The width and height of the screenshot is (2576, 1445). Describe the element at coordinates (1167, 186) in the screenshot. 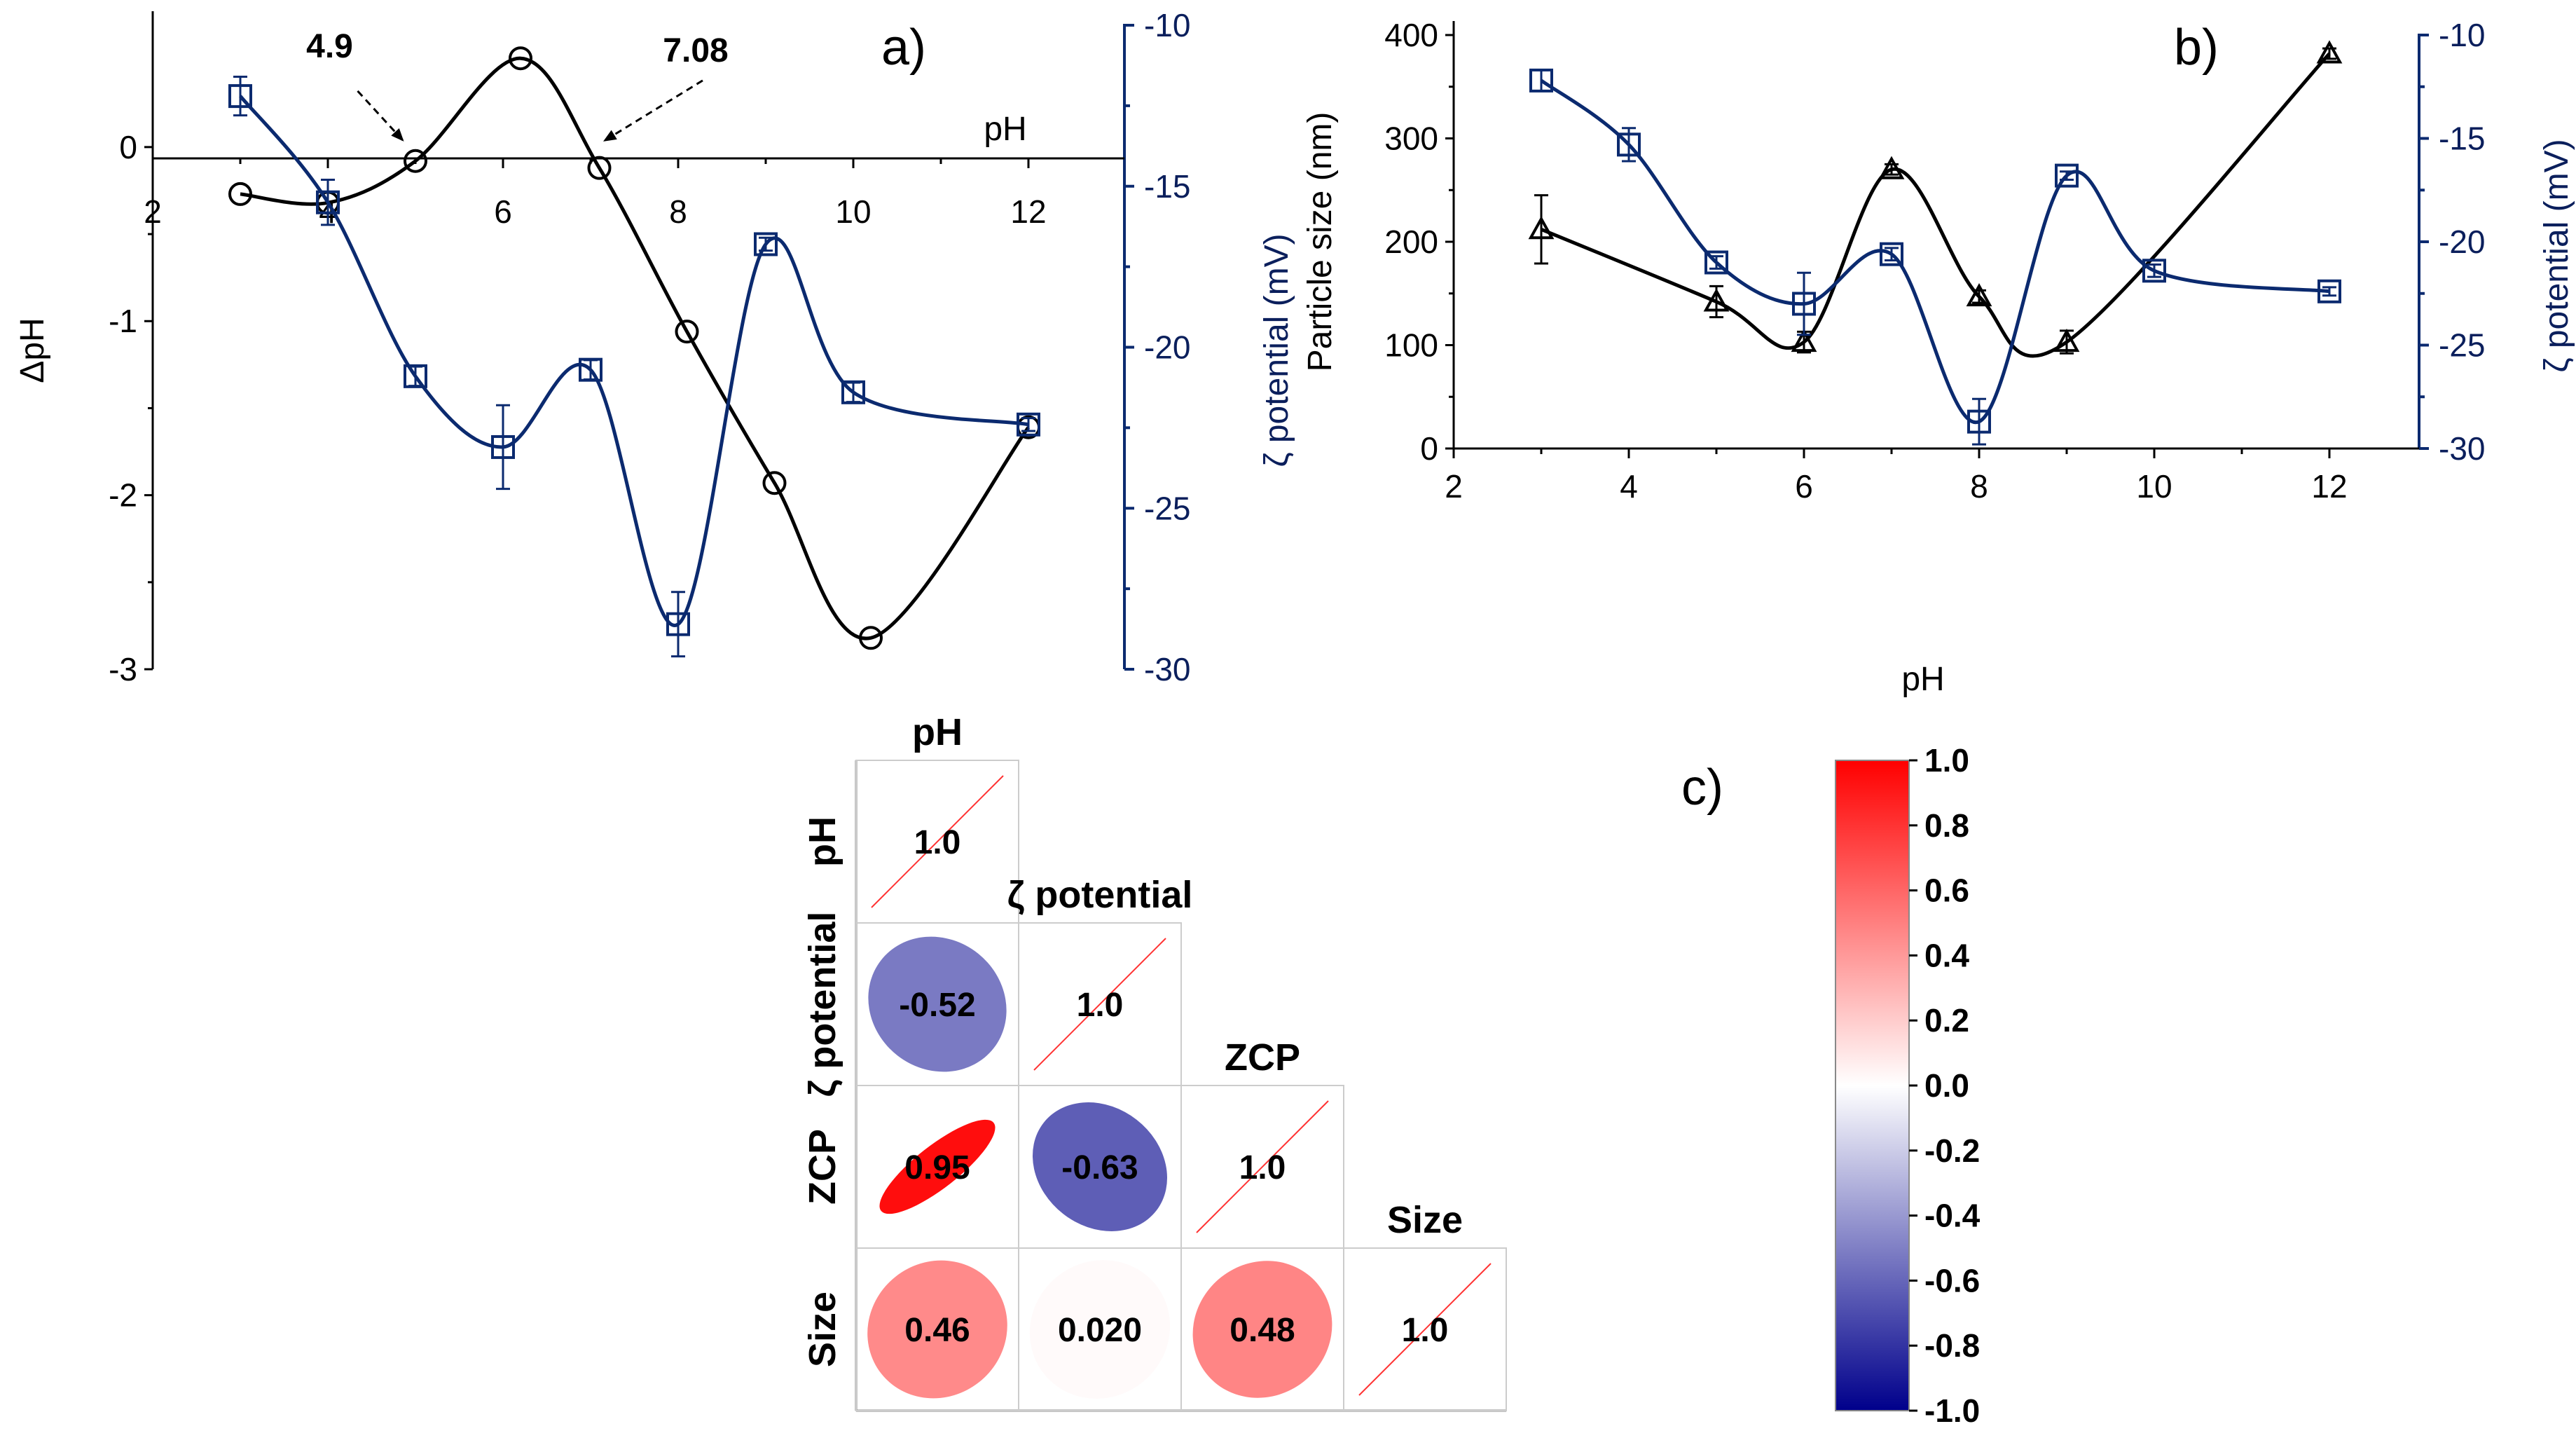

I see `right-y-tick-label: -15` at that location.